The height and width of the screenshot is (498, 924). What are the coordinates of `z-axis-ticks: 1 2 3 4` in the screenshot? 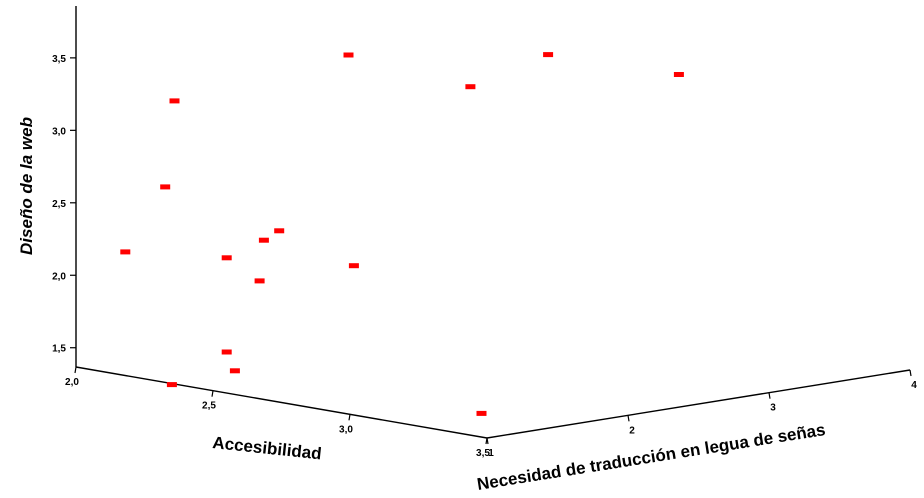 It's located at (701, 414).